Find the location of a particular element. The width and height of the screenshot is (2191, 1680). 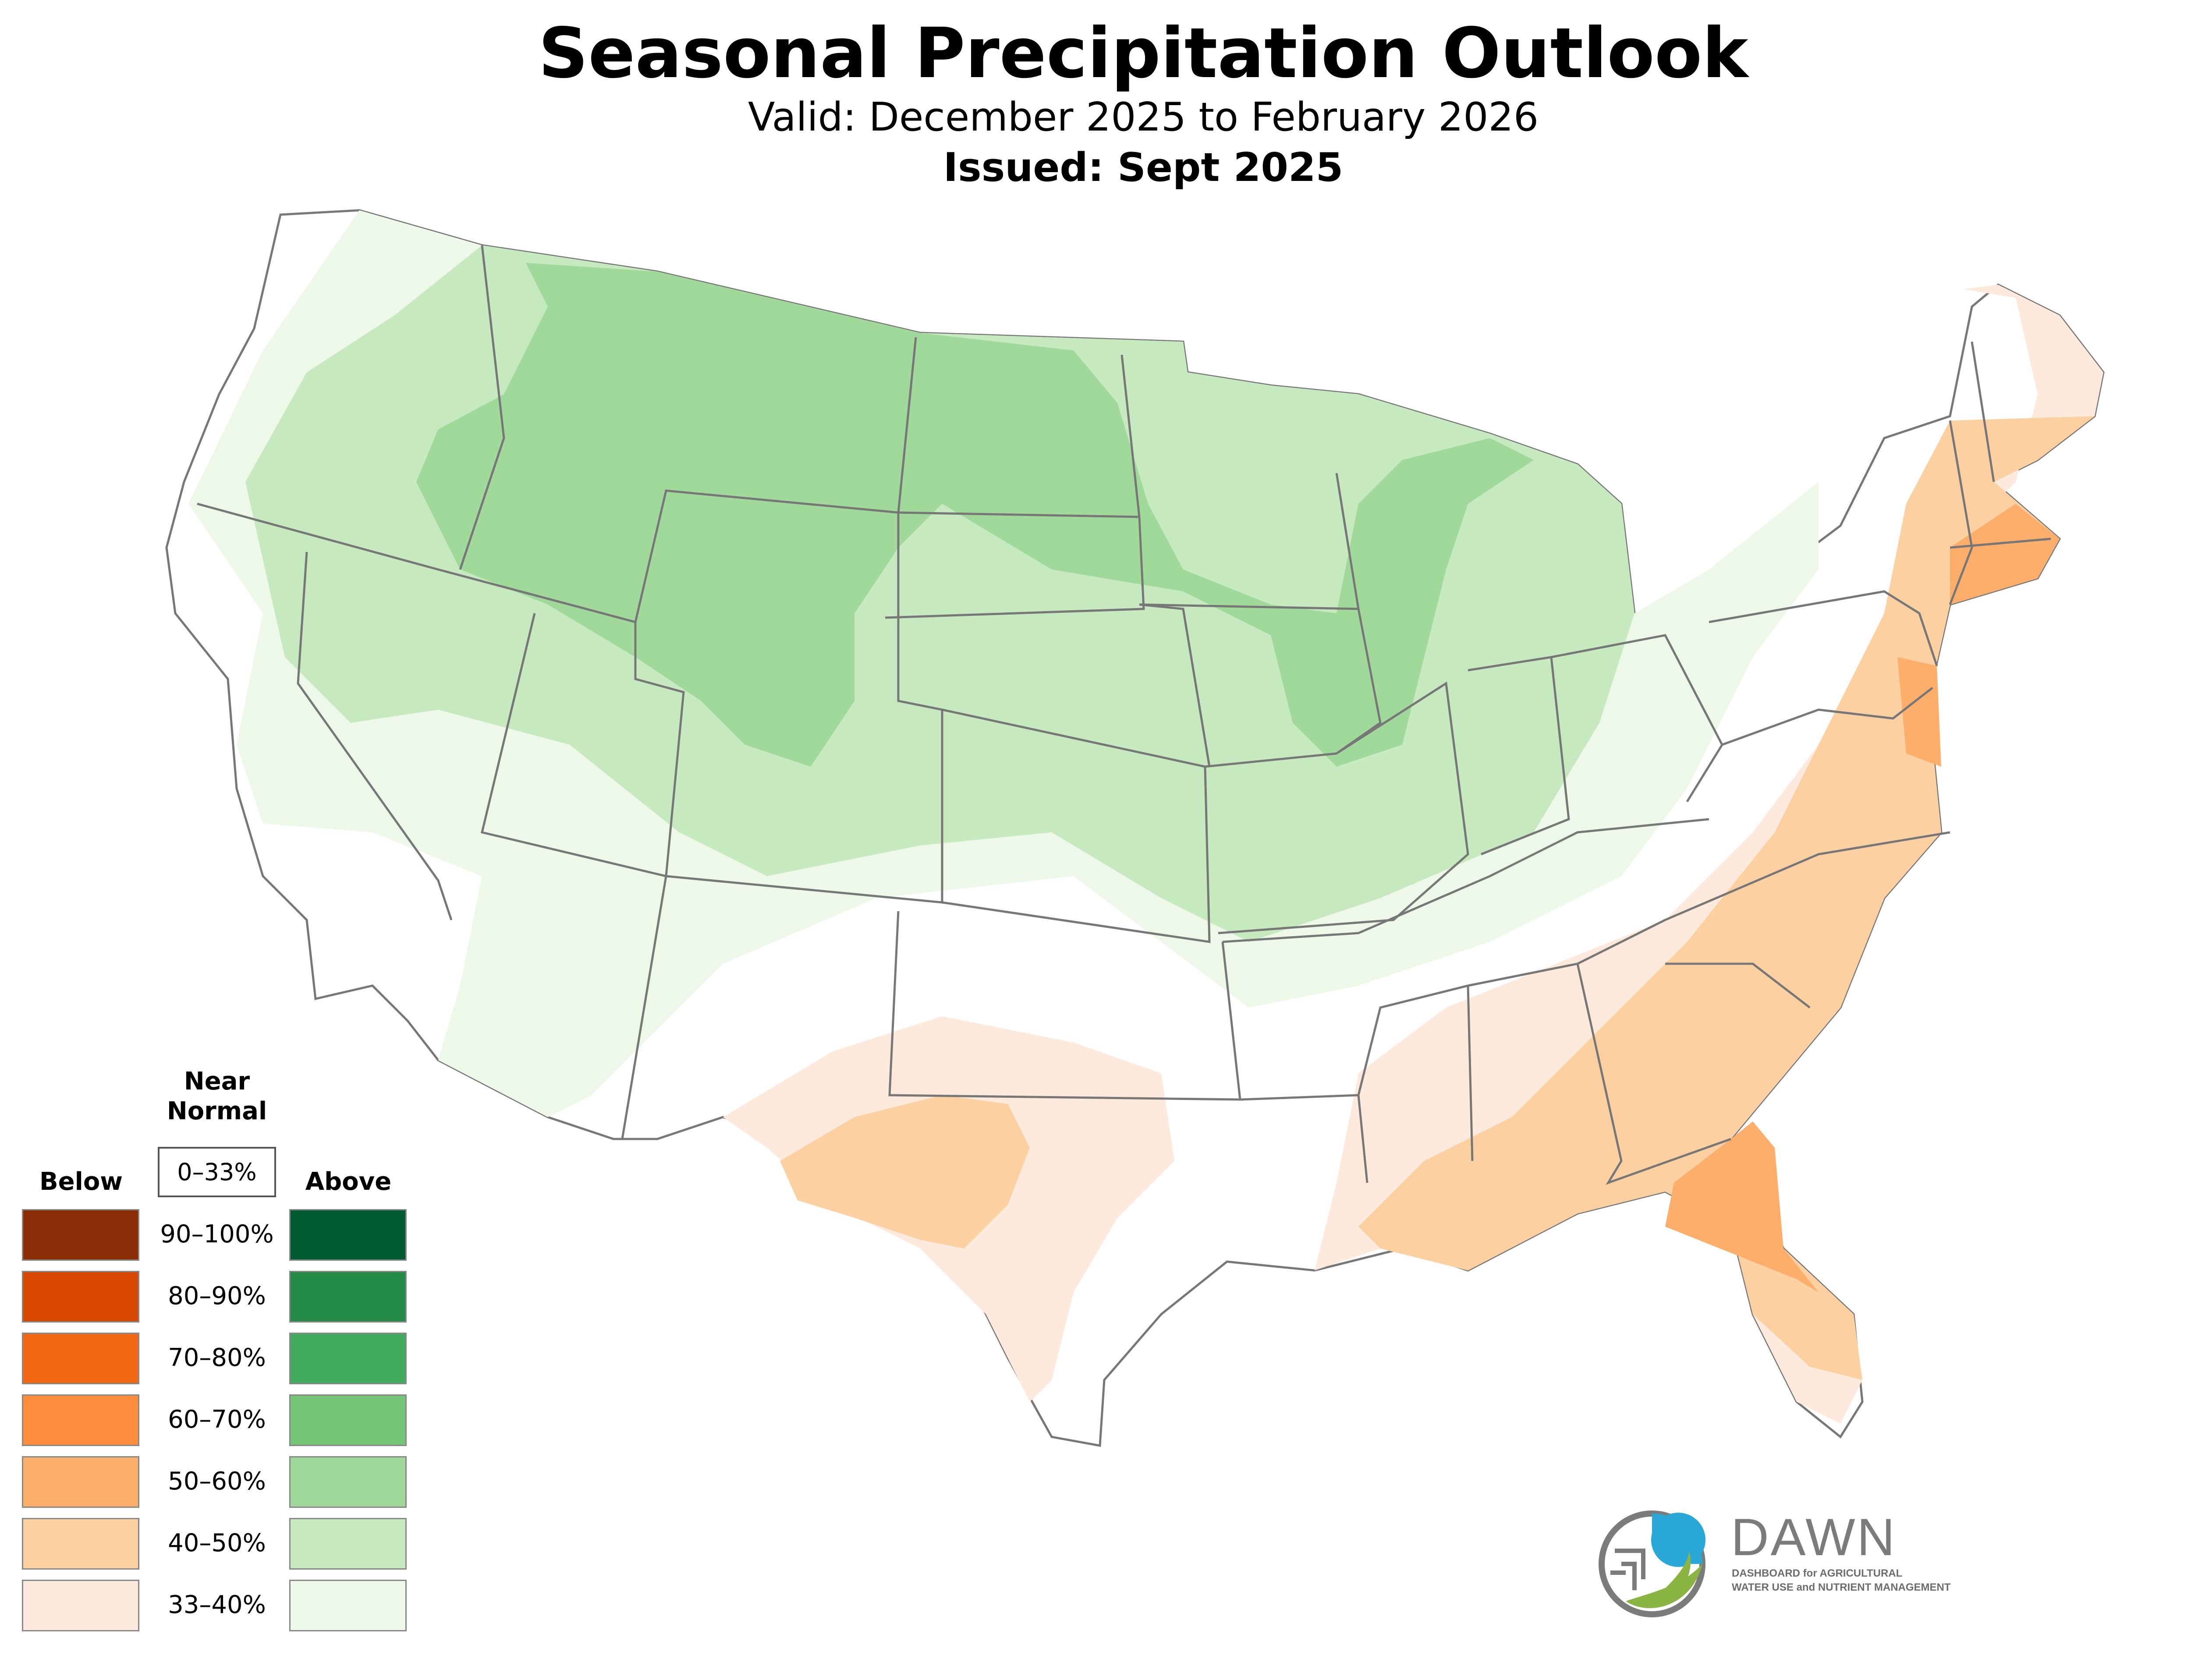

valid-period: Valid: December 2025 to February 2026 is located at coordinates (1143, 117).